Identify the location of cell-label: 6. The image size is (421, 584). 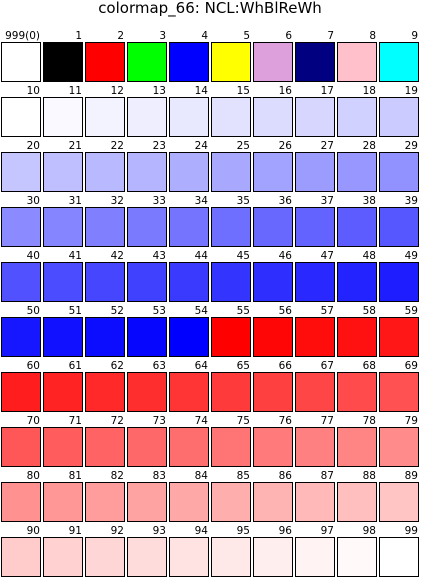
(288, 36).